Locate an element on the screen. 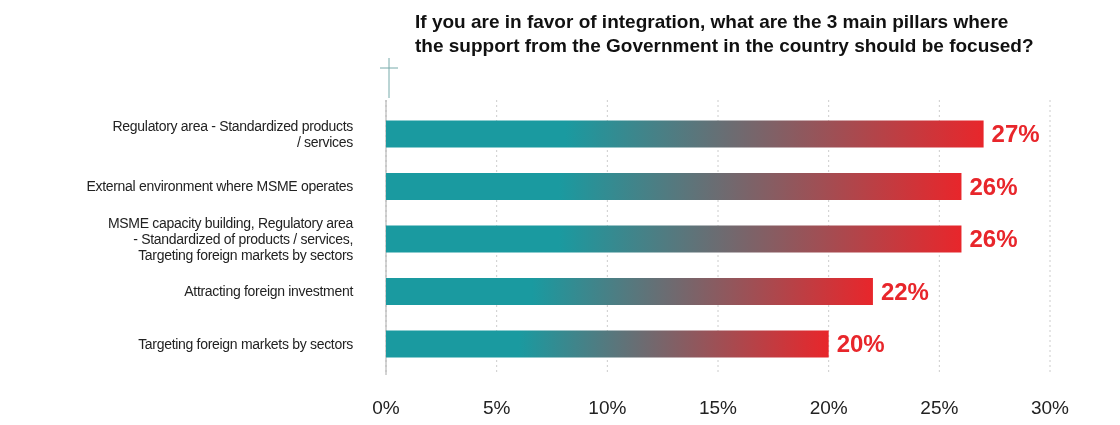 The height and width of the screenshot is (425, 1120). data-label: 27% is located at coordinates (1015, 134).